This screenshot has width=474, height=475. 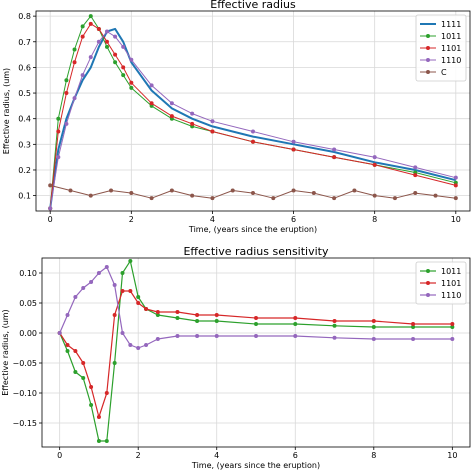 I want to click on chart0-x-tick-label: 6, so click(x=293, y=219).